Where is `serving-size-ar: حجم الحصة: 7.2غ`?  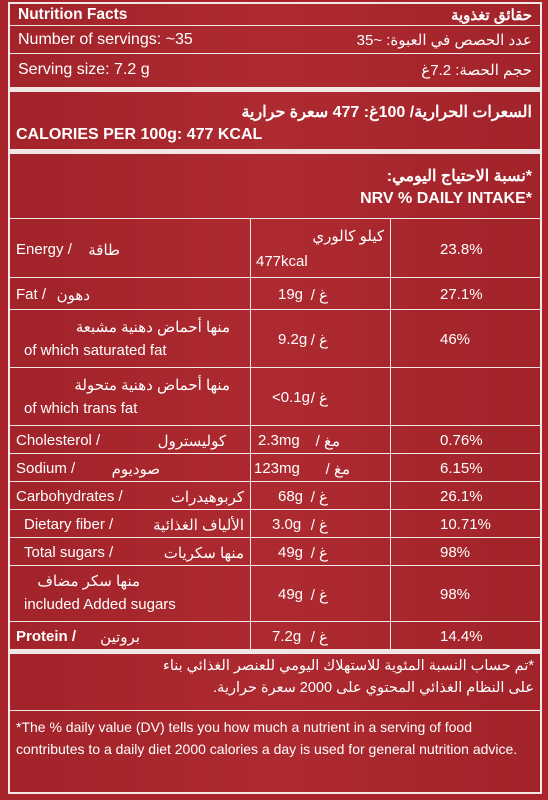
serving-size-ar: حجم الحصة: 7.2غ is located at coordinates (476, 70).